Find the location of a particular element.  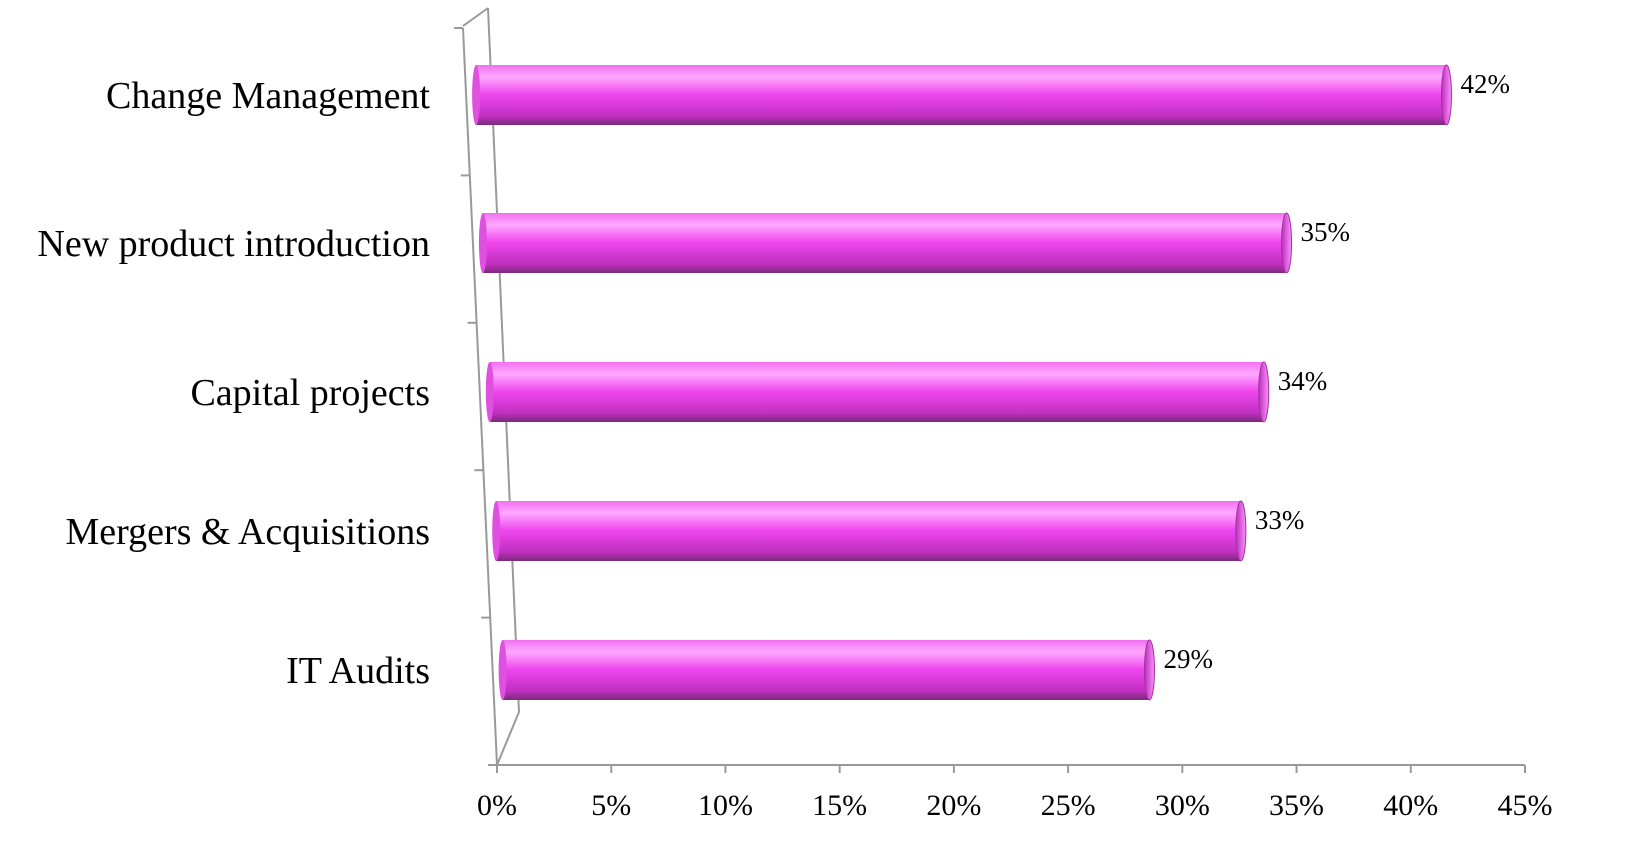

x-tick-label: 0% is located at coordinates (497, 805).